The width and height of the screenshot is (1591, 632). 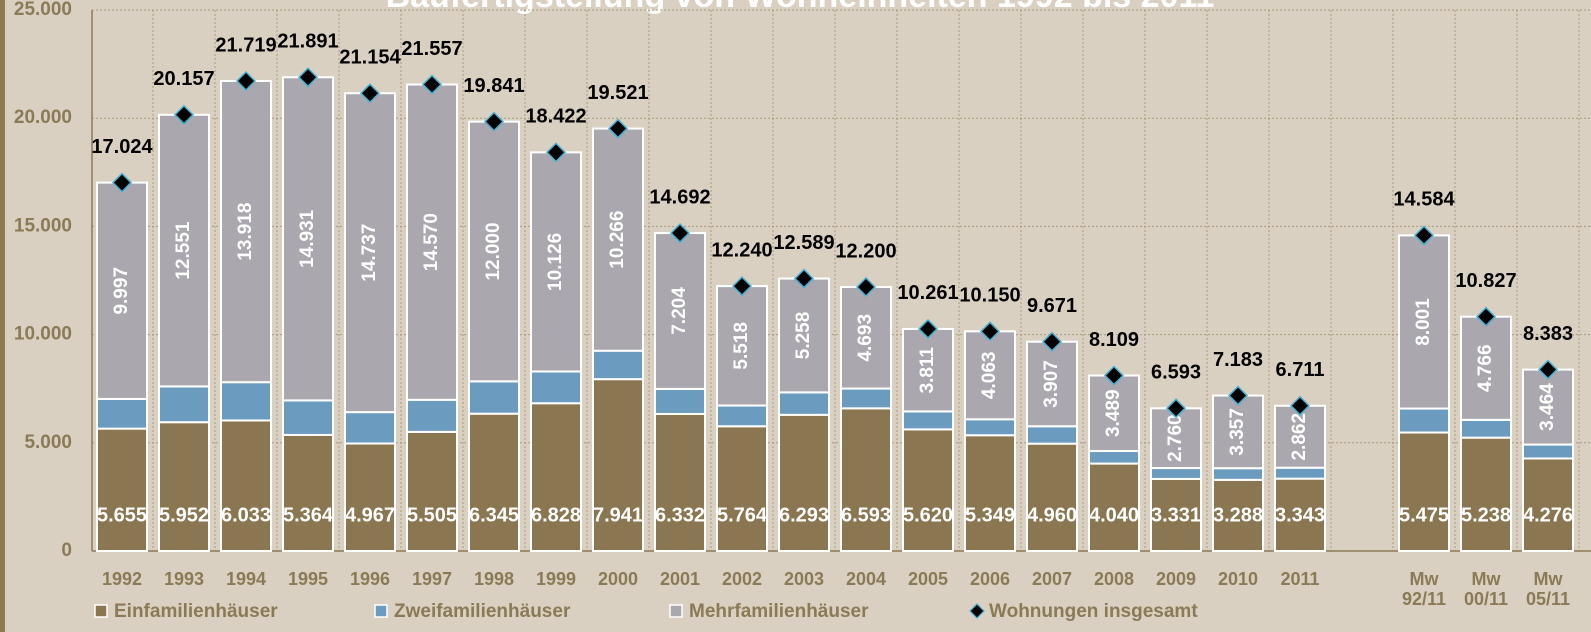 What do you see at coordinates (122, 515) in the screenshot?
I see `value-label: 5.655` at bounding box center [122, 515].